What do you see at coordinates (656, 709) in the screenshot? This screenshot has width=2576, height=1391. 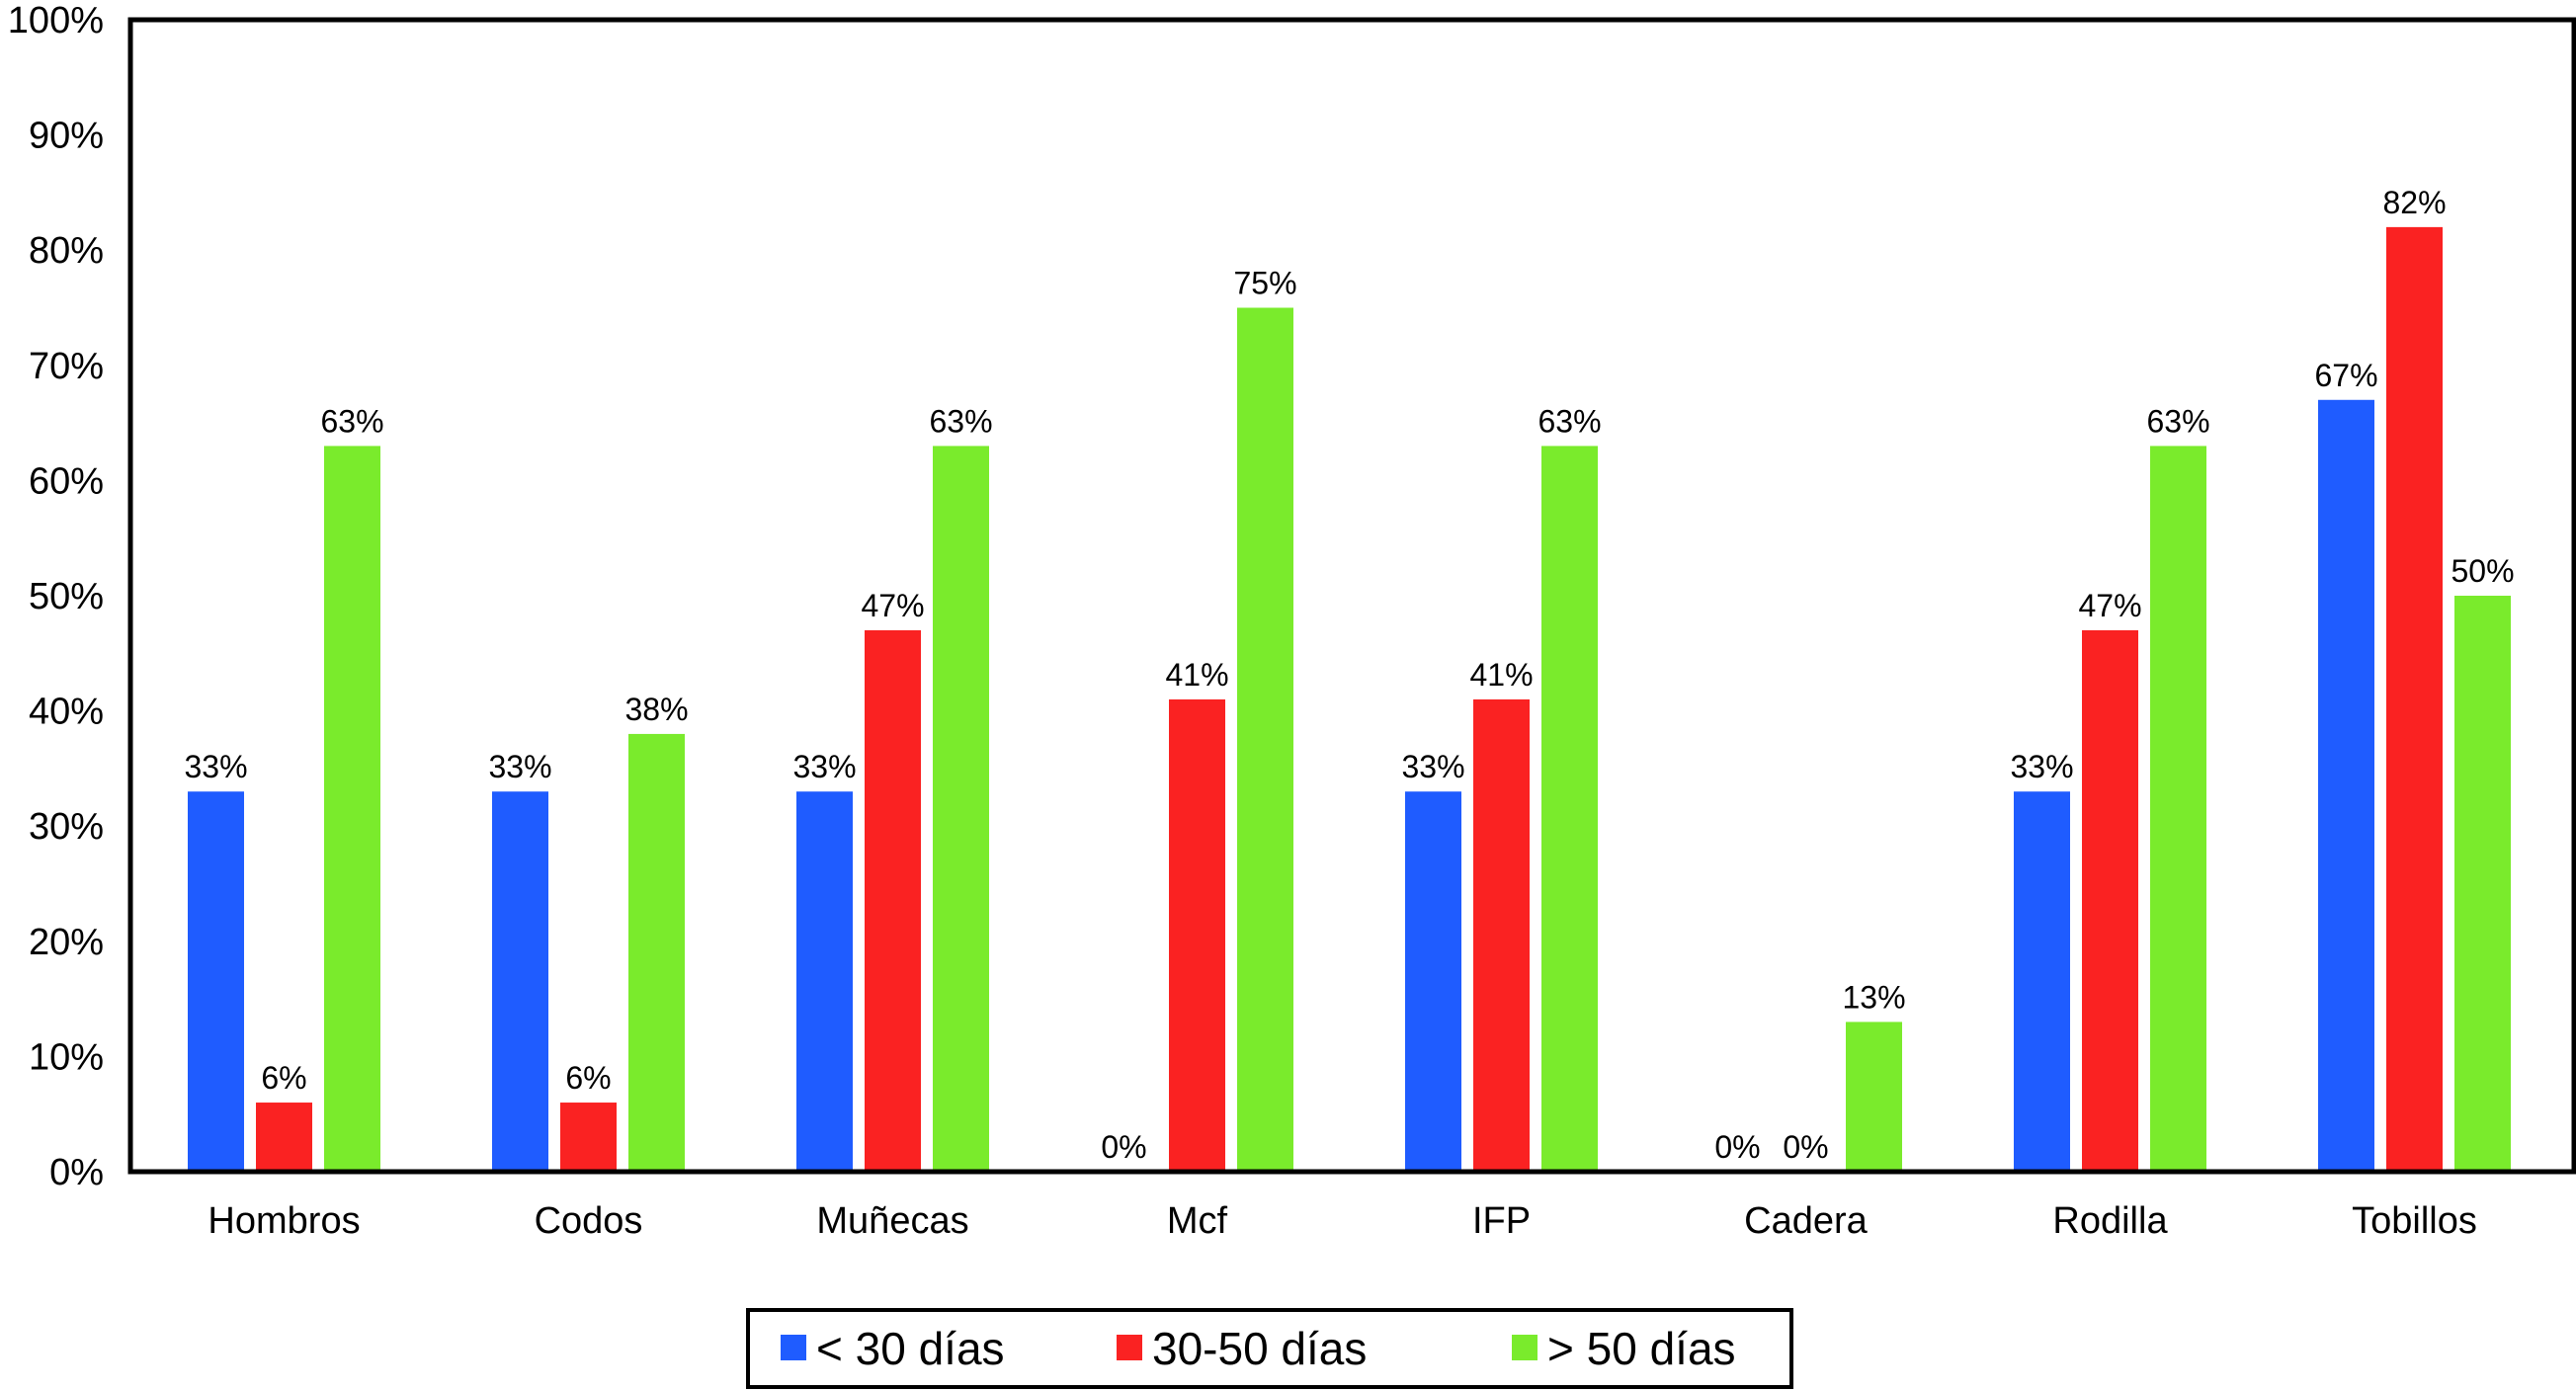 I see `data-label: 38%` at bounding box center [656, 709].